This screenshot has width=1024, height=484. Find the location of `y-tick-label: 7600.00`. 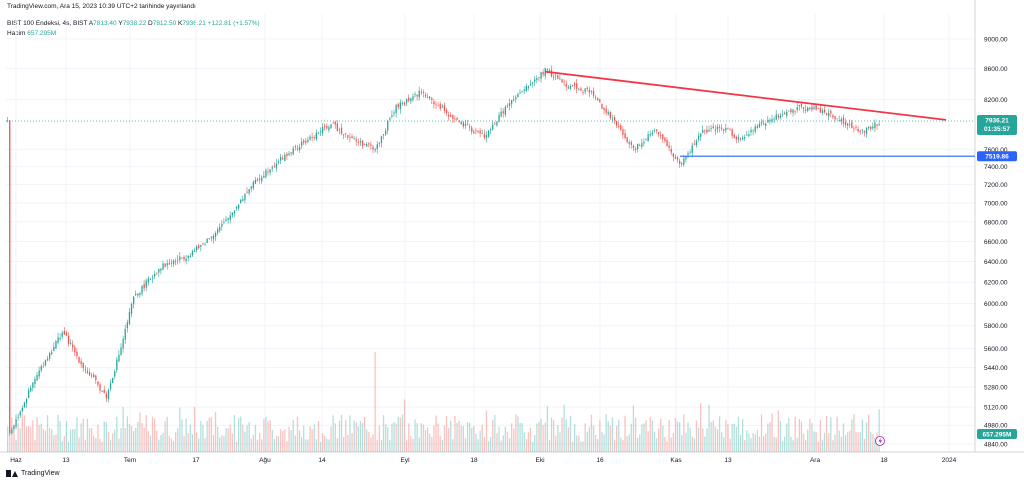

y-tick-label: 7600.00 is located at coordinates (996, 150).